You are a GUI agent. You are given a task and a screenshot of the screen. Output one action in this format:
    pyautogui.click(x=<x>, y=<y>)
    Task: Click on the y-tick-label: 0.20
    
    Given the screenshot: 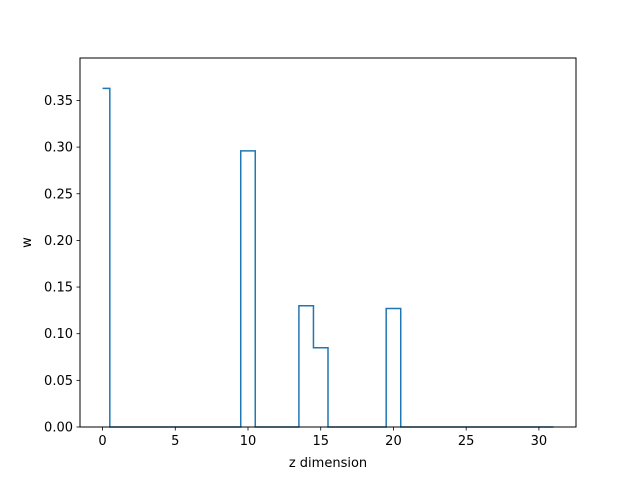 What is the action you would take?
    pyautogui.click(x=58, y=241)
    